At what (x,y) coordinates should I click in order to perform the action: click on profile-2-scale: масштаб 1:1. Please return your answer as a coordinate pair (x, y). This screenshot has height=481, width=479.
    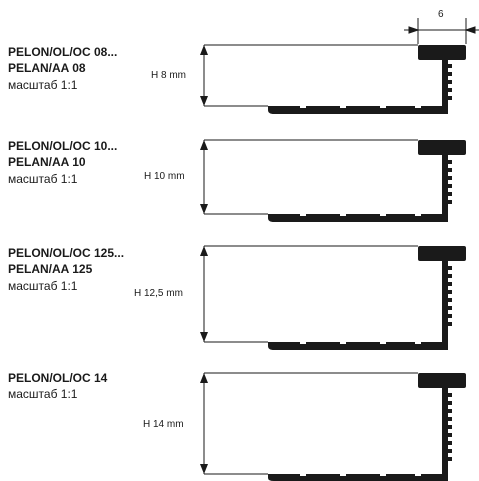
    Looking at the image, I should click on (43, 179).